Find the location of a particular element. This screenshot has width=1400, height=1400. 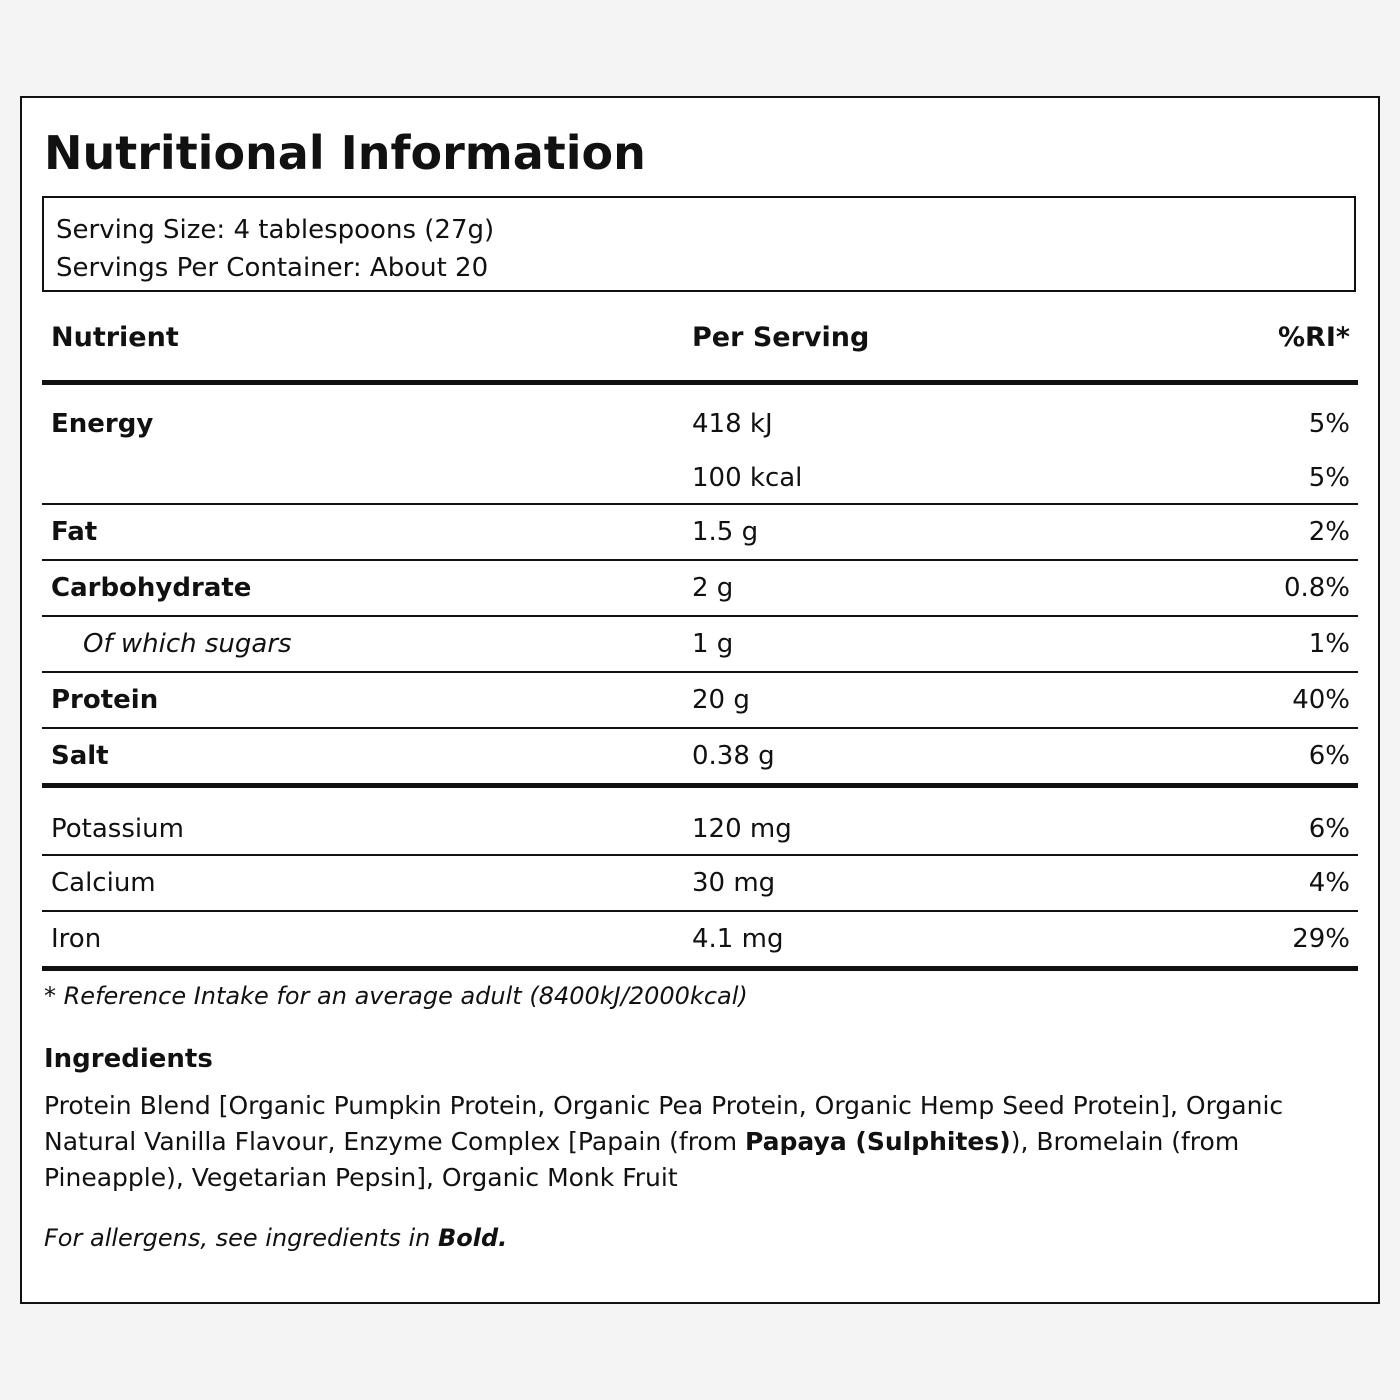

nutrient-ri: 2% is located at coordinates (1329, 532).